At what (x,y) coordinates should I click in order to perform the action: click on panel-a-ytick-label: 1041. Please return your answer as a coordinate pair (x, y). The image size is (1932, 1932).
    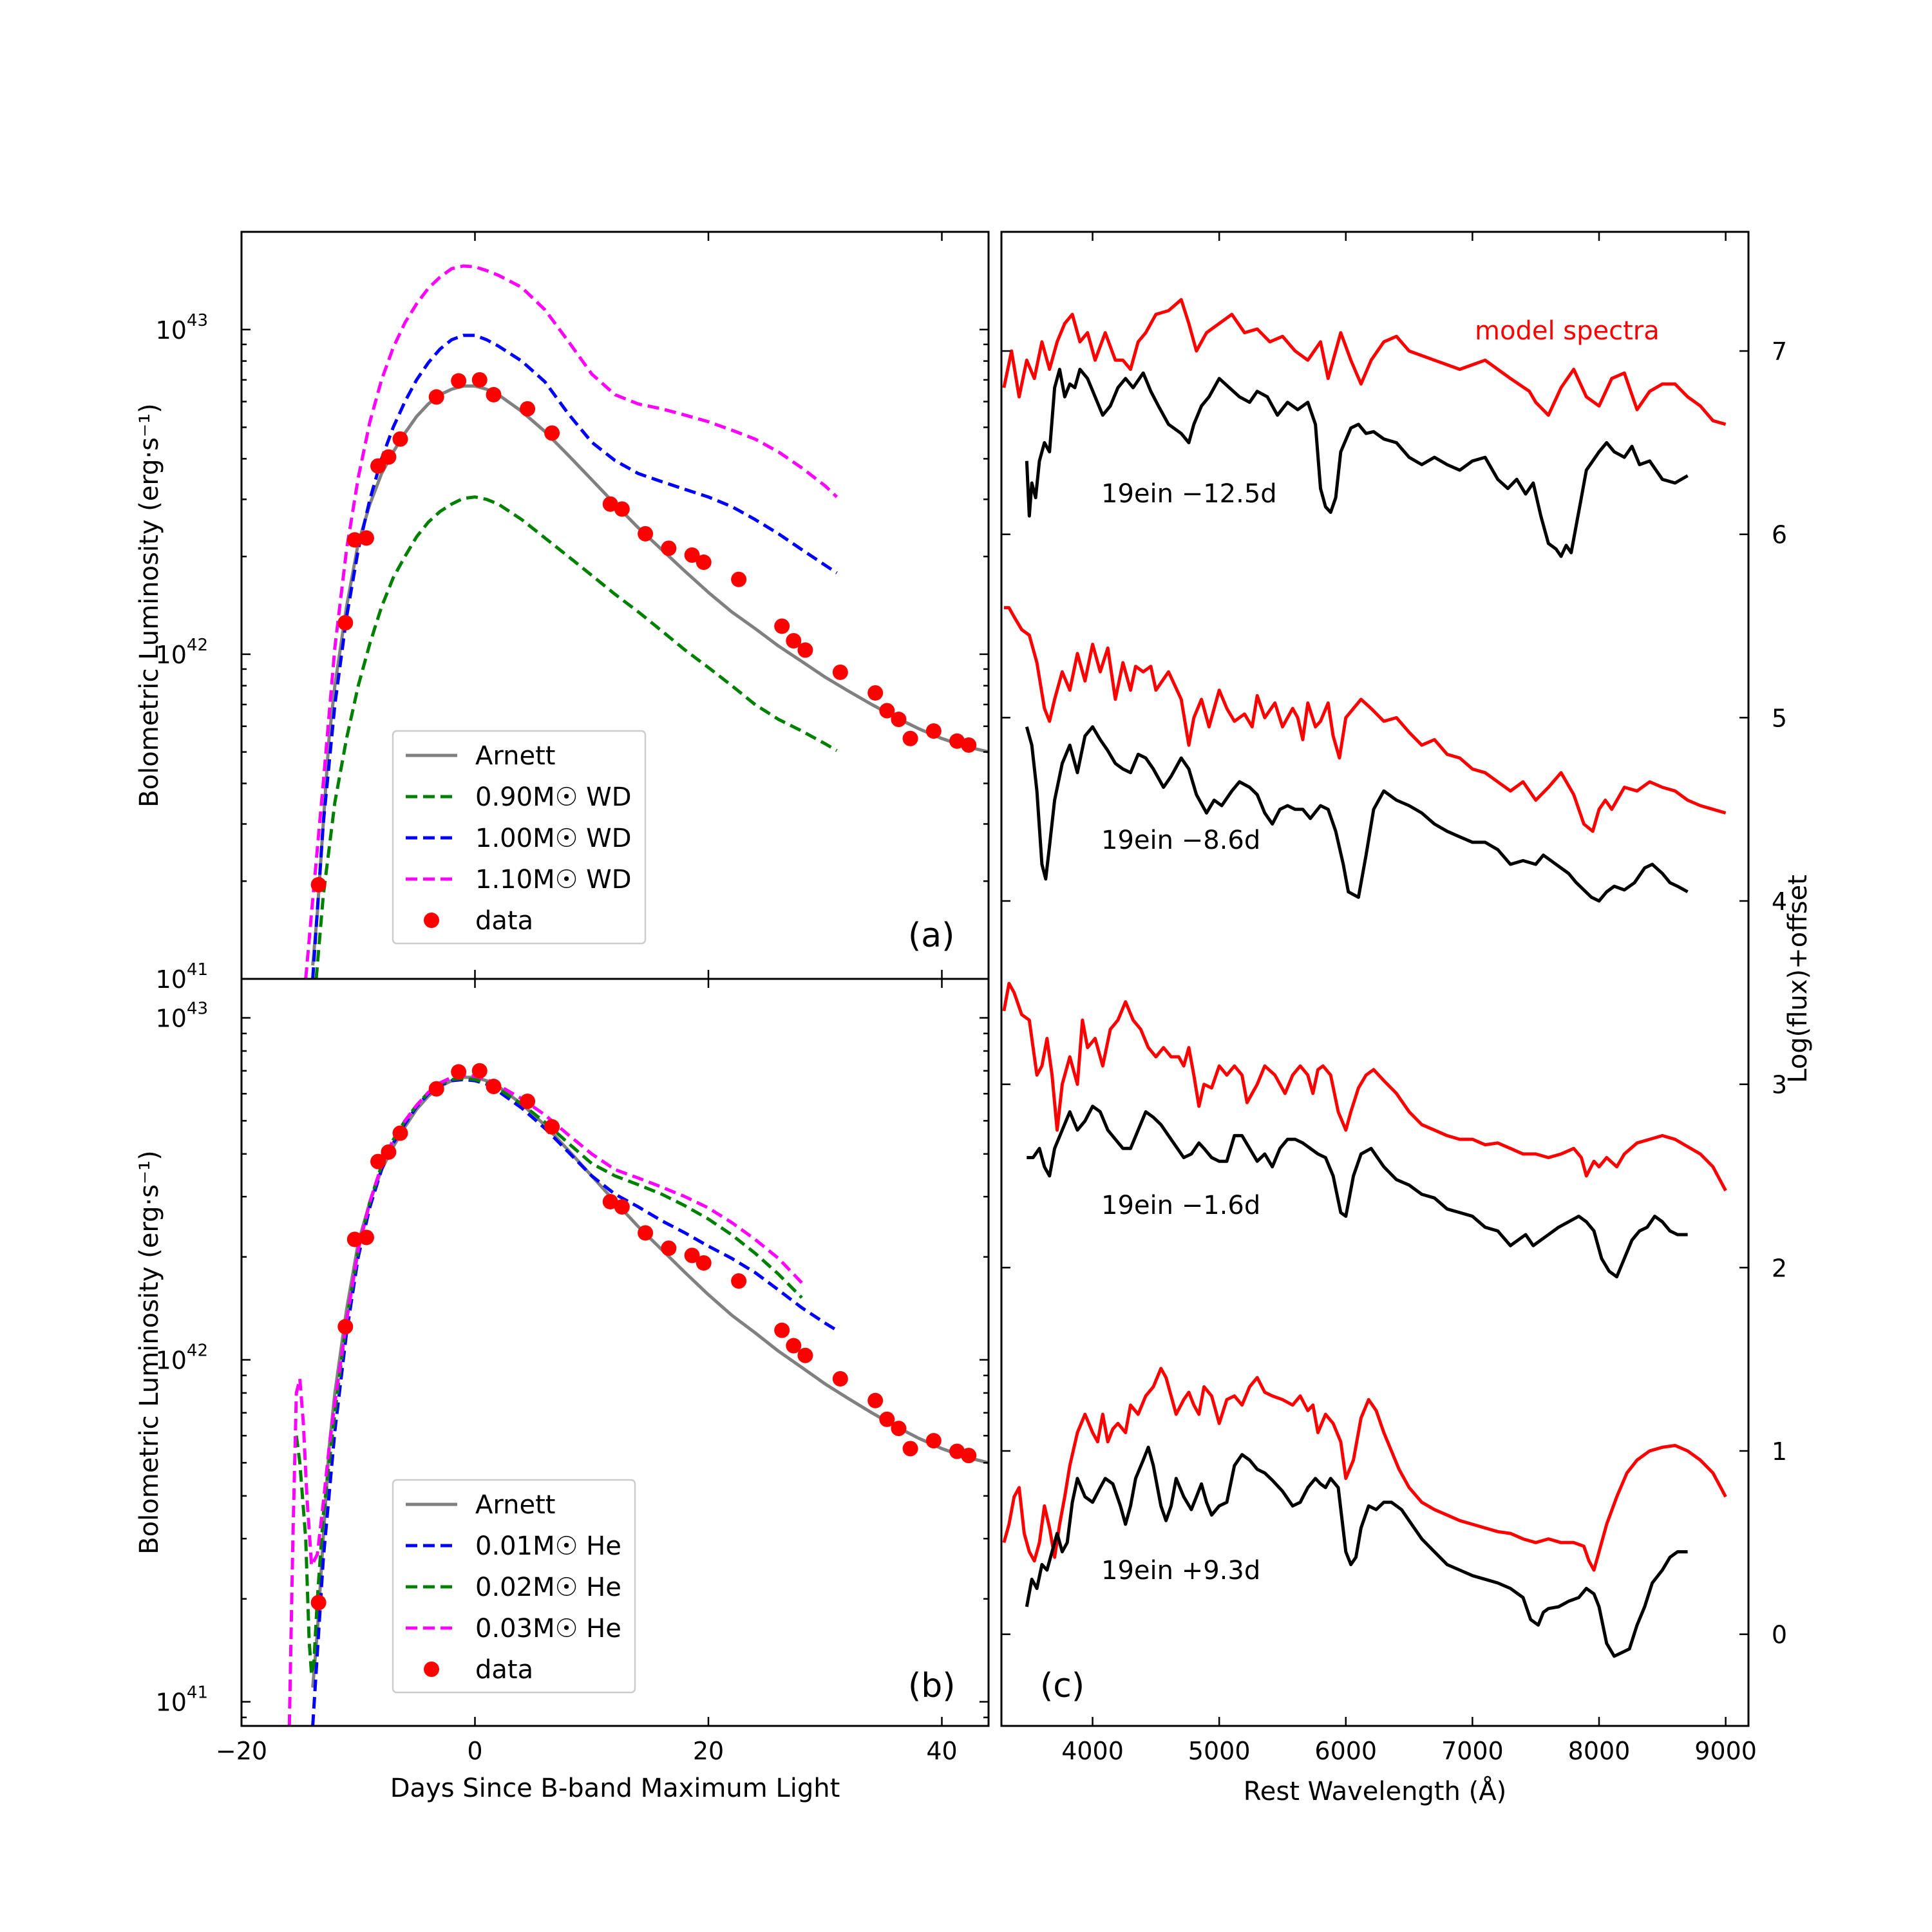
    Looking at the image, I should click on (182, 977).